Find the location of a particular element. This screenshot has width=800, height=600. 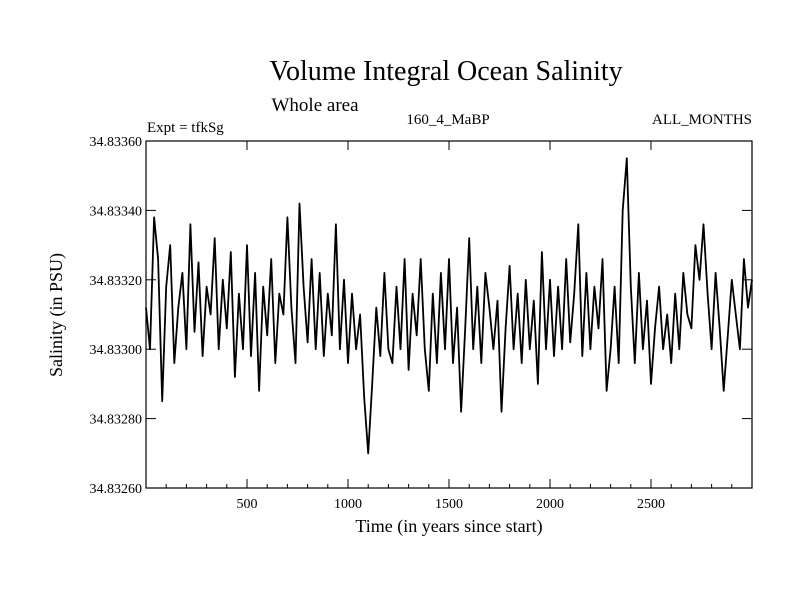

annotation-months: ALL_MONTHS is located at coordinates (702, 120).